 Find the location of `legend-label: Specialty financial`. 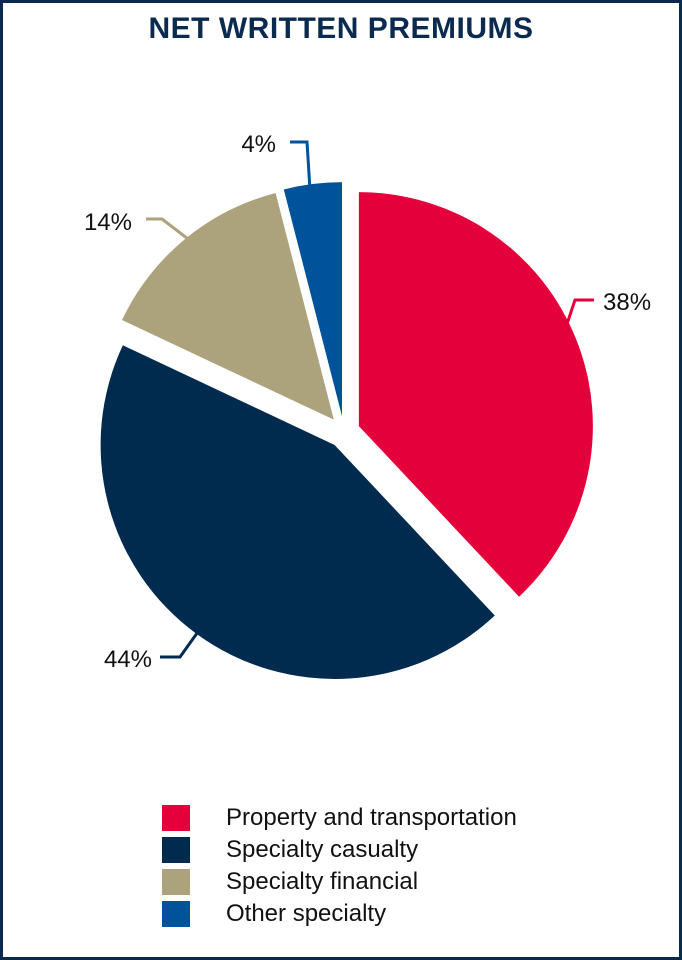

legend-label: Specialty financial is located at coordinates (322, 881).